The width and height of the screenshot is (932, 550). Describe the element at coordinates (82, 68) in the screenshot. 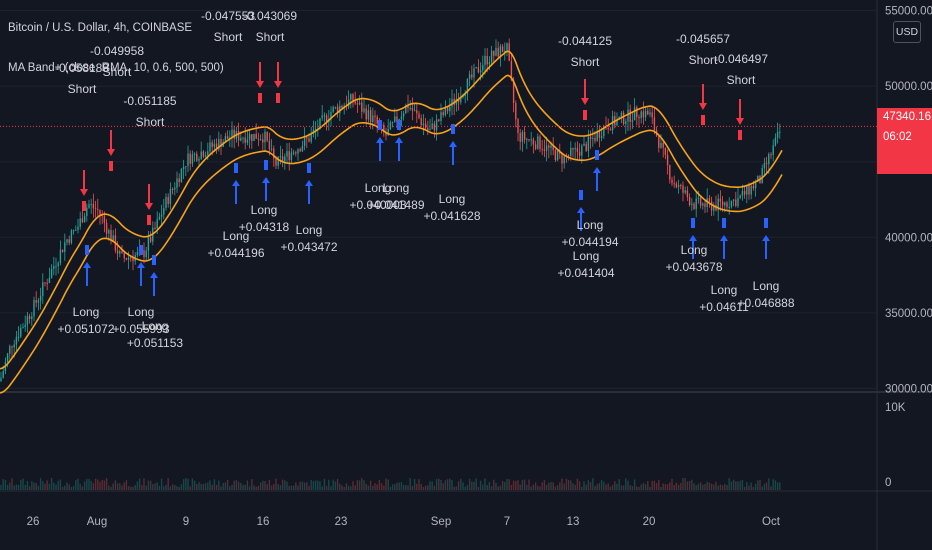

I see `short-signal-value: -0.058189` at that location.